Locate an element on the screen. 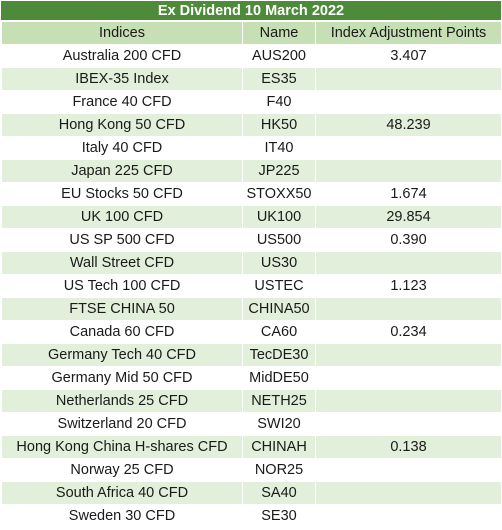 This screenshot has height=530, width=502. header-indices: Indices is located at coordinates (122, 33).